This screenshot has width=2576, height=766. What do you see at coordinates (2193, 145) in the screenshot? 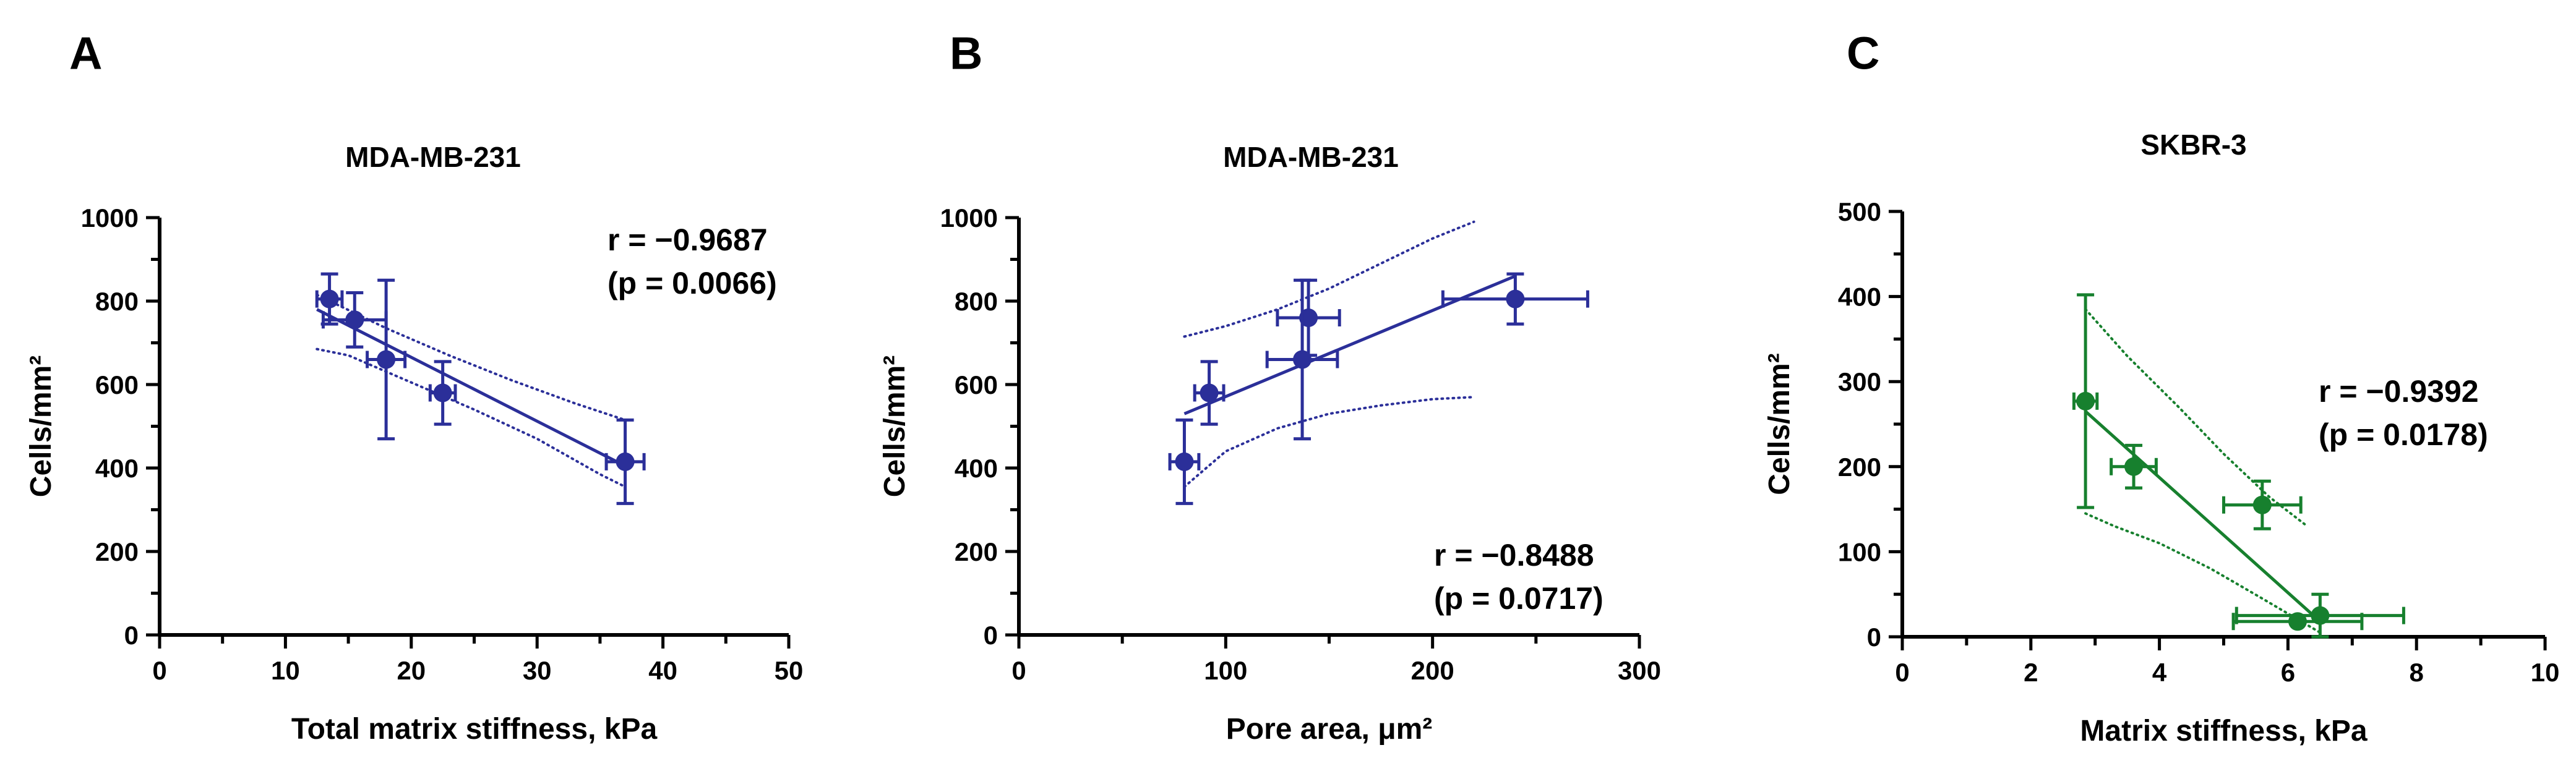
I see `chart-title: SKBR-3` at bounding box center [2193, 145].